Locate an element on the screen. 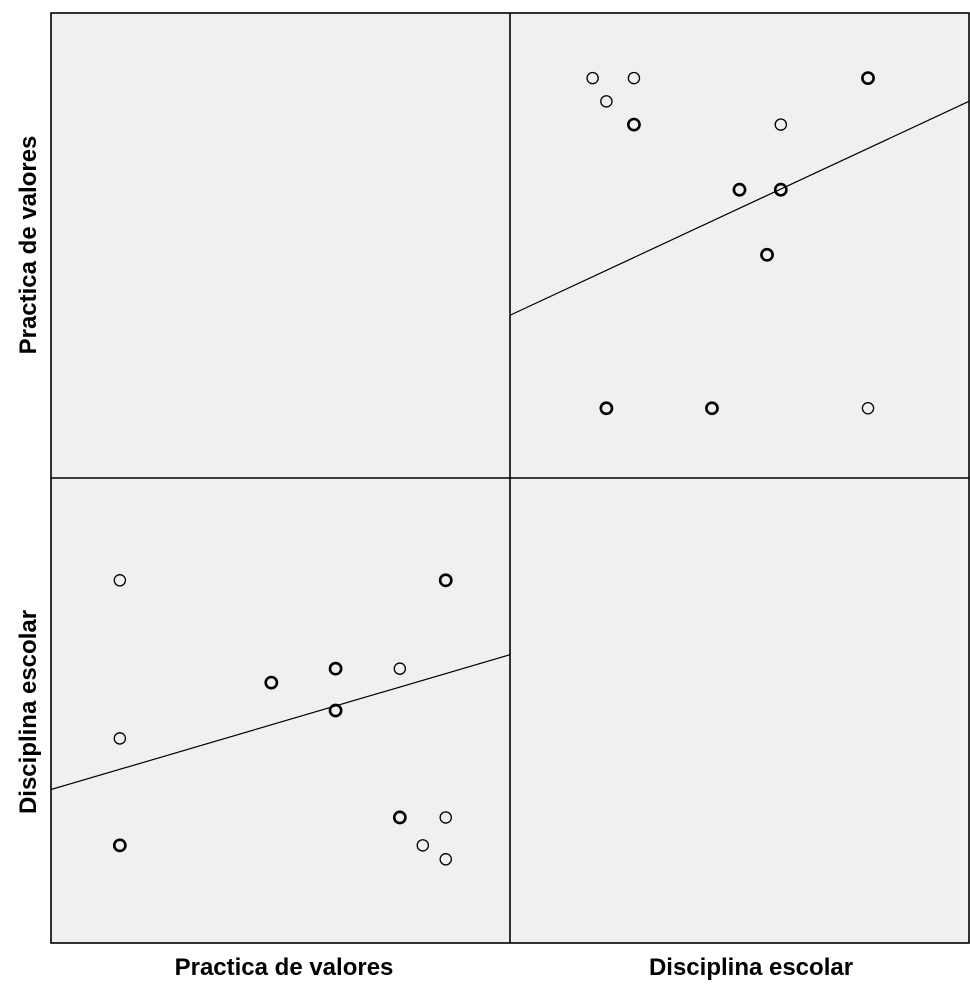 The height and width of the screenshot is (985, 970). column-label-0: Practica de valores is located at coordinates (284, 967).